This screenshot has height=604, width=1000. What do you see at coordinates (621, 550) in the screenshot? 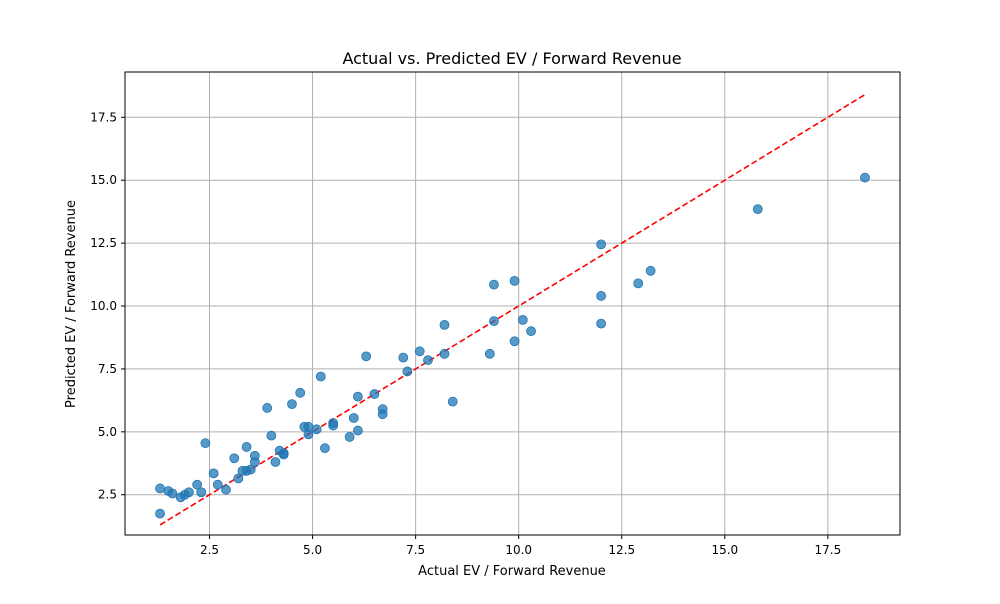
I see `x-tick-label: 12.5` at bounding box center [621, 550].